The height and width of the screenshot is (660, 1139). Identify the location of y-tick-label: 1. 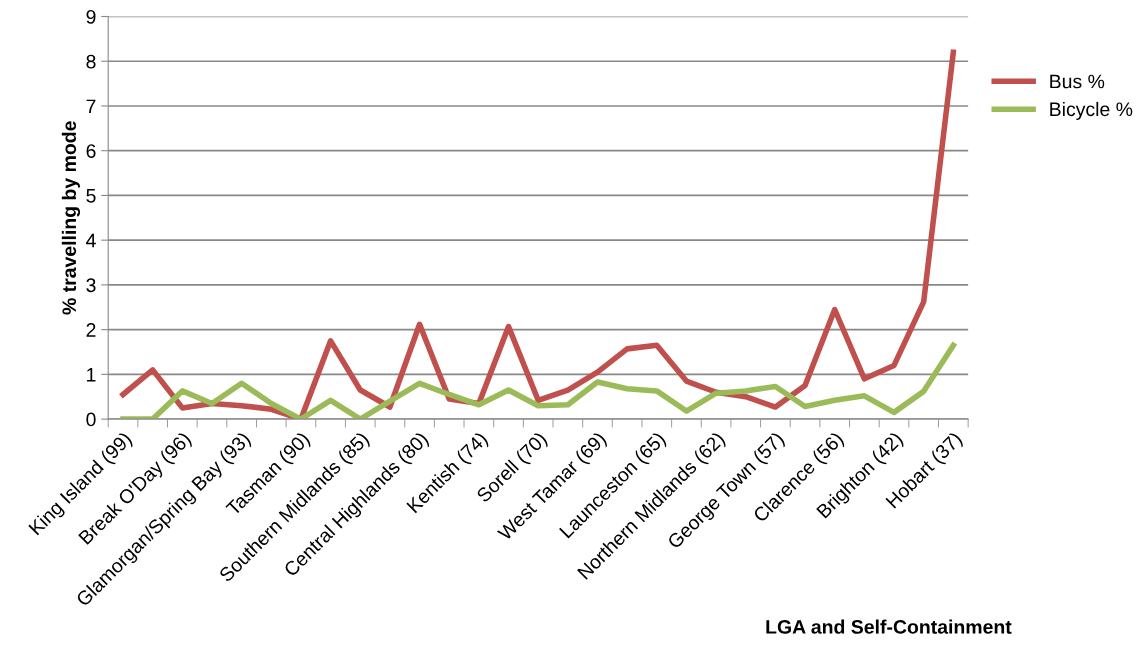
(91, 375).